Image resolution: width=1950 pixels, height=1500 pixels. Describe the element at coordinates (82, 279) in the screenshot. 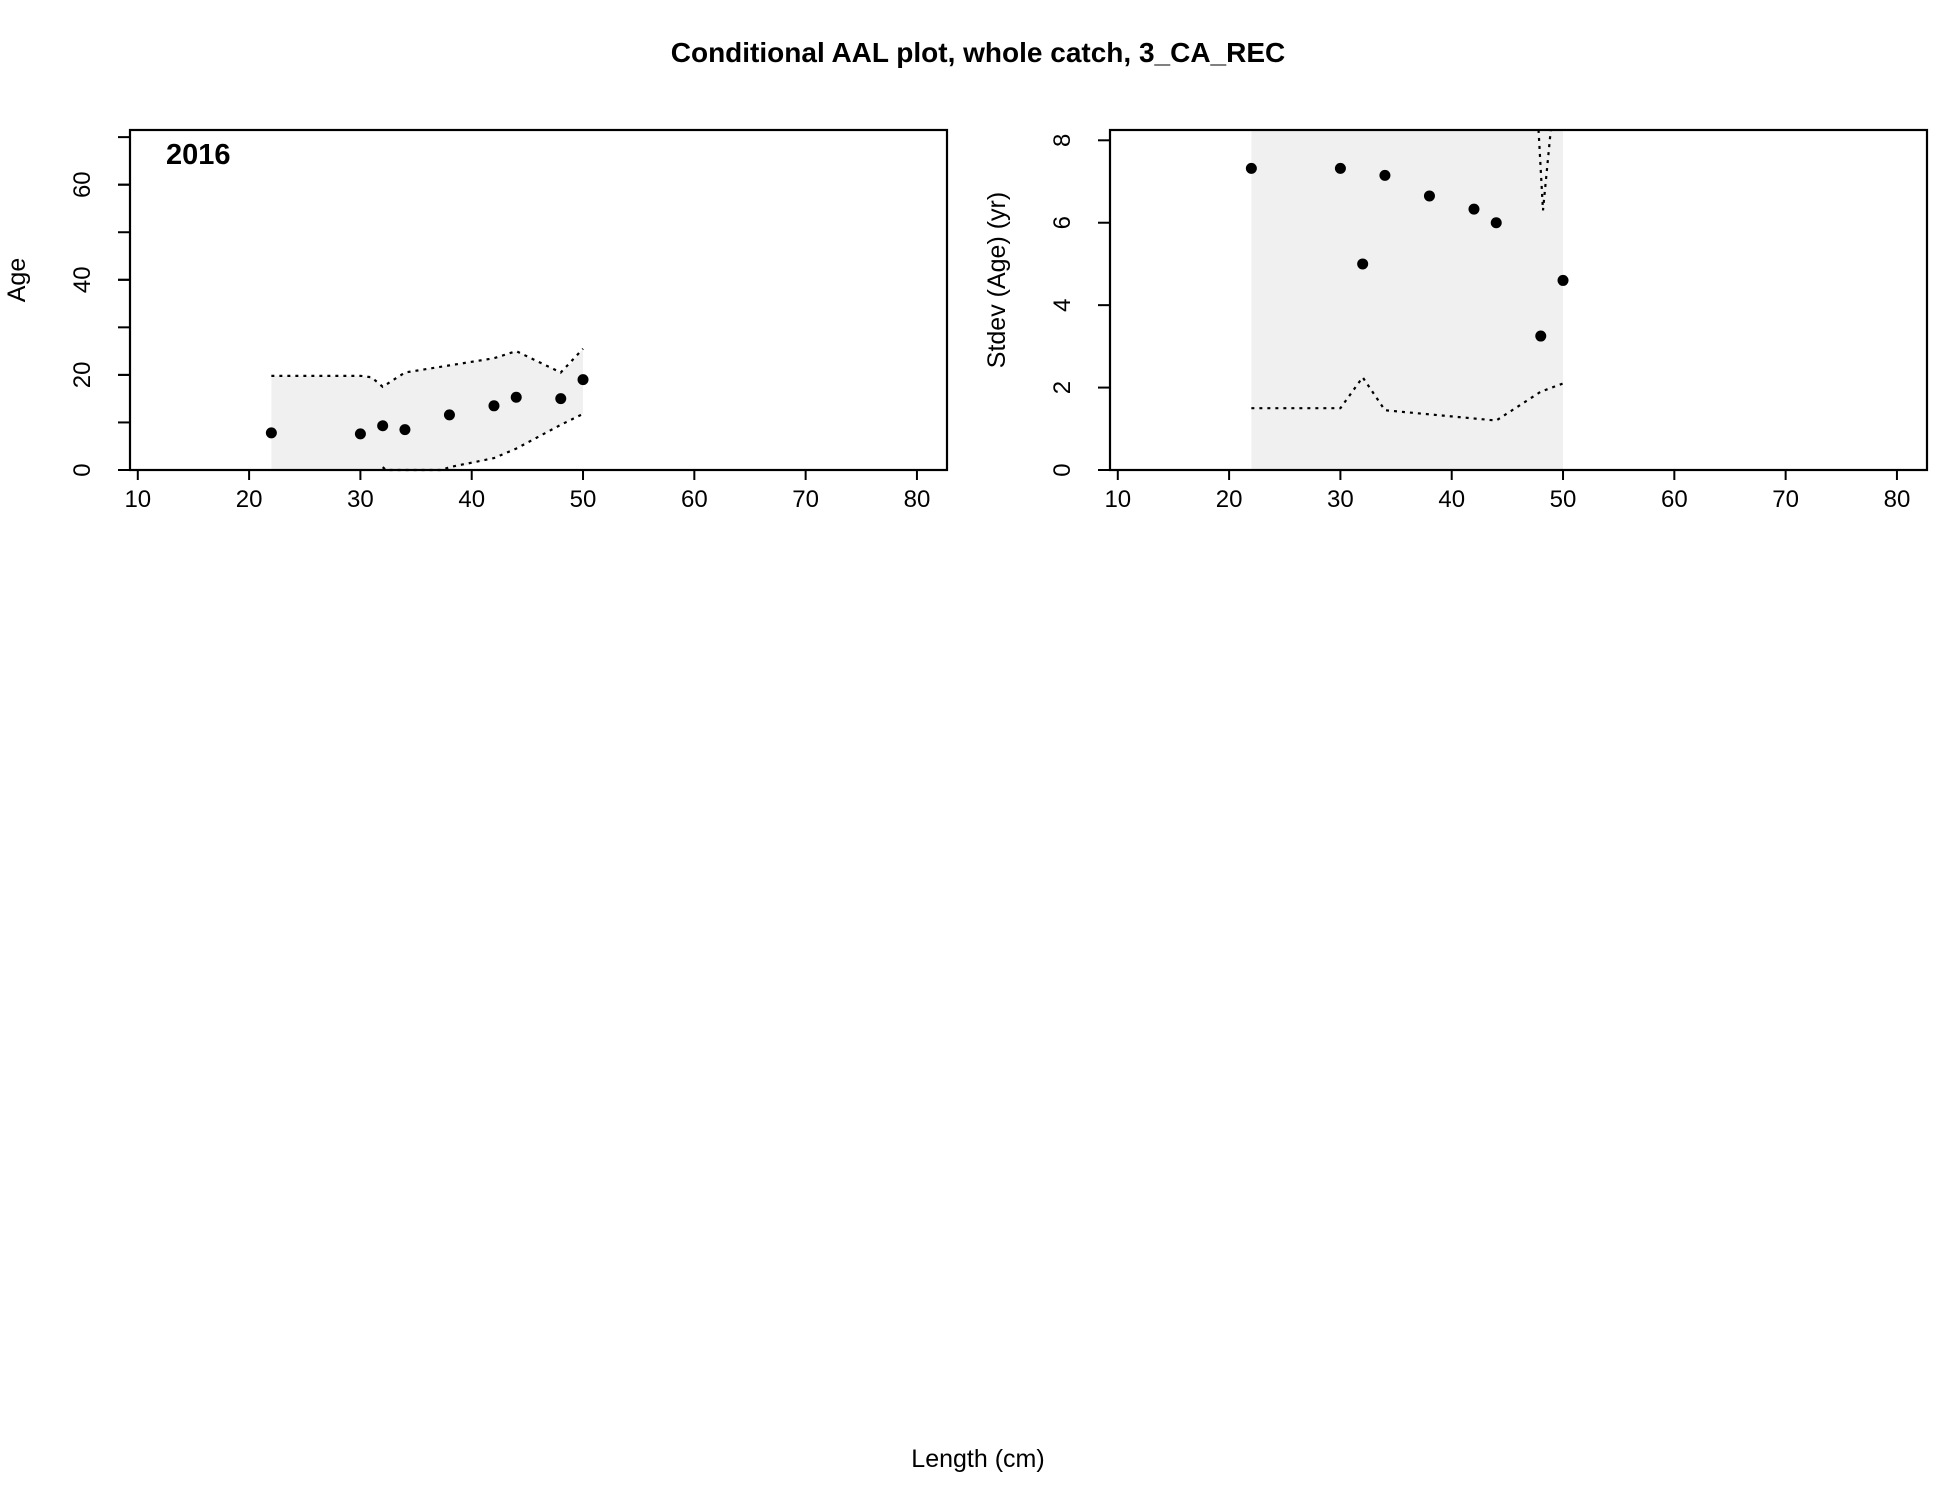

I see `y-tick-label: 40` at that location.